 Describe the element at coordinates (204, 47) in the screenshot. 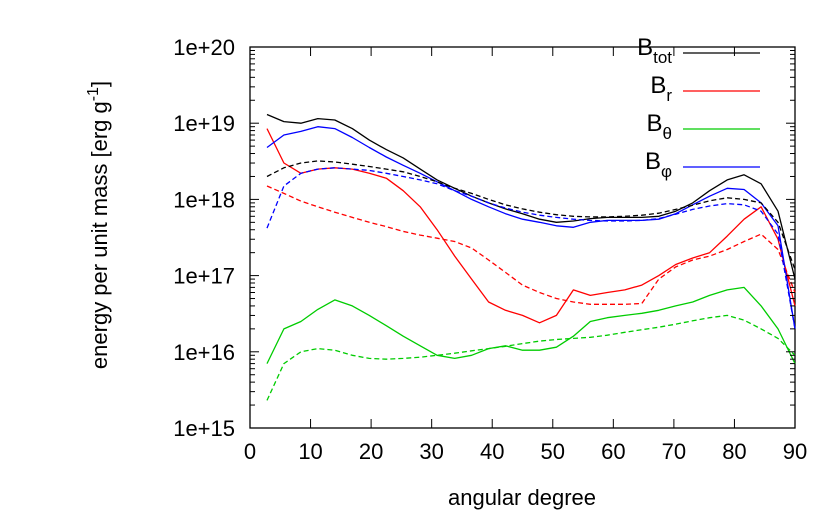

I see `y-tick-label: 1e+20` at that location.